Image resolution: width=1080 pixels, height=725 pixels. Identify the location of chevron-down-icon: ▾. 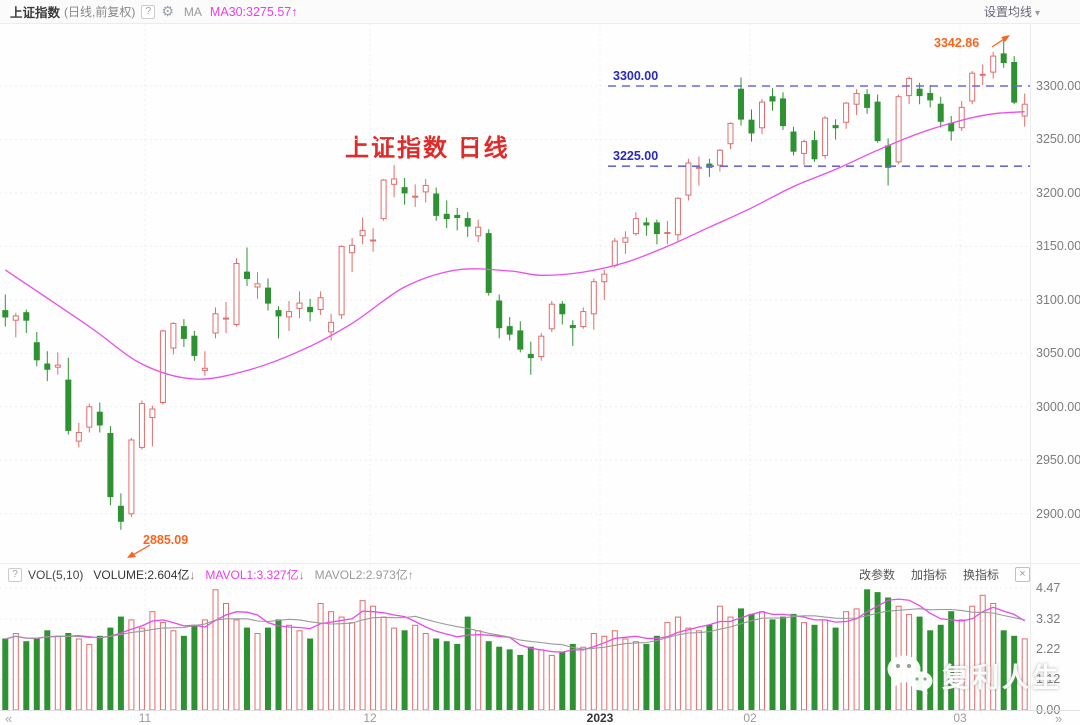
(1037, 13).